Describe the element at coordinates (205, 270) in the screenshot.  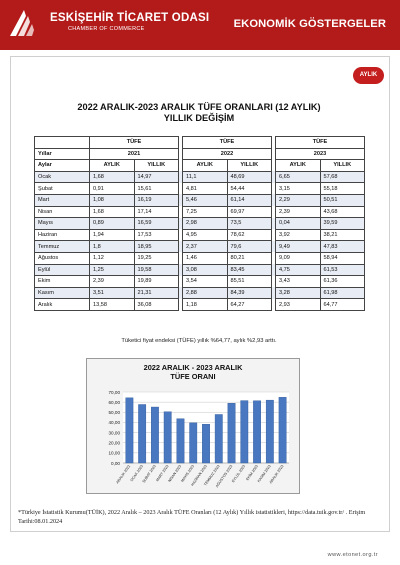
I see `value-cell: 3,08` at that location.